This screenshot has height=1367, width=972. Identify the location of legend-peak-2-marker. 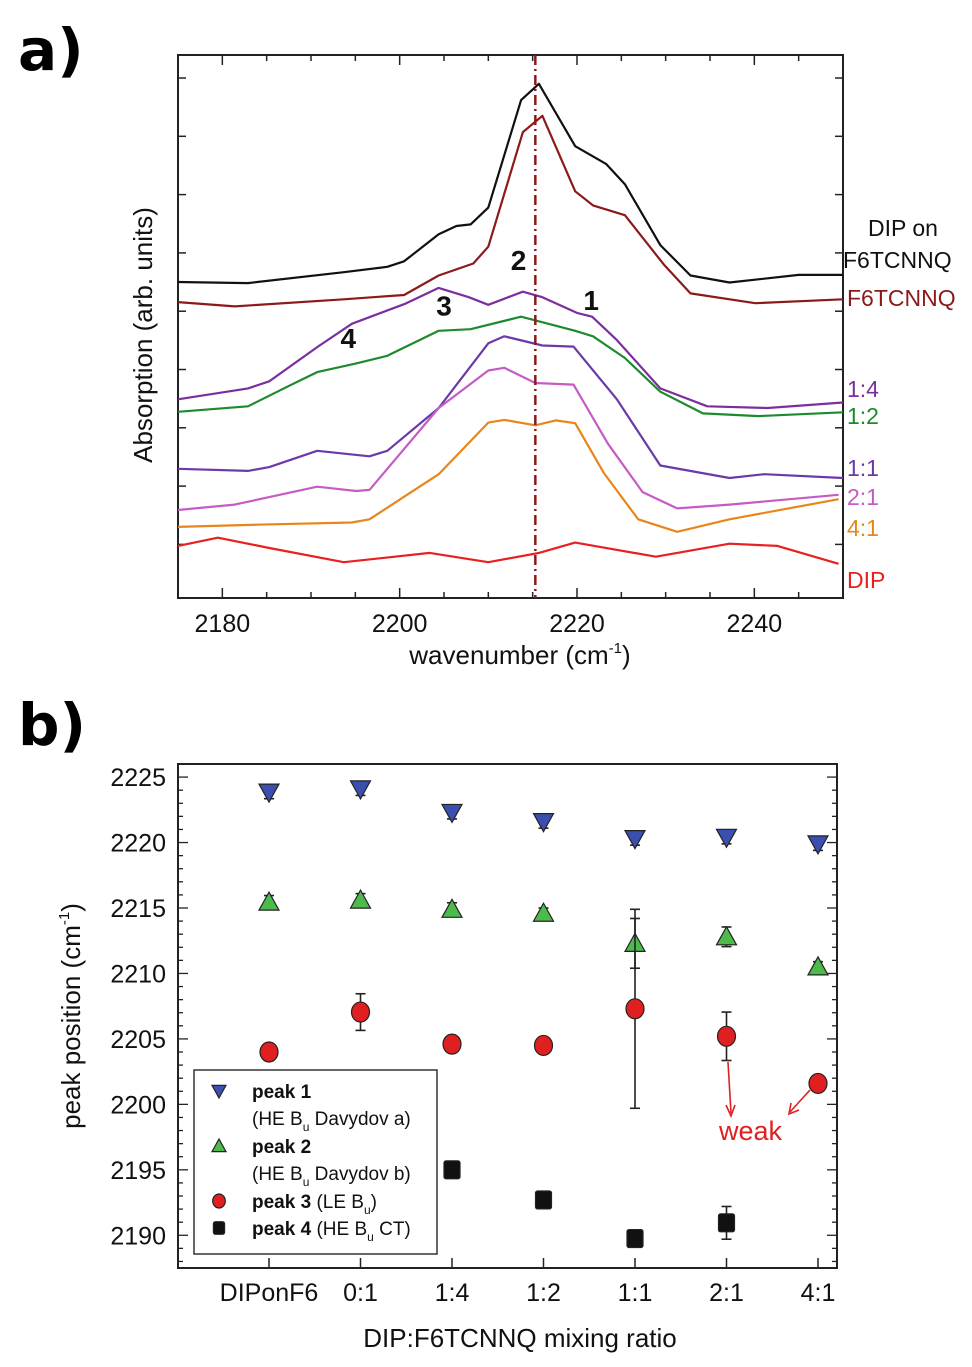
(219, 1145).